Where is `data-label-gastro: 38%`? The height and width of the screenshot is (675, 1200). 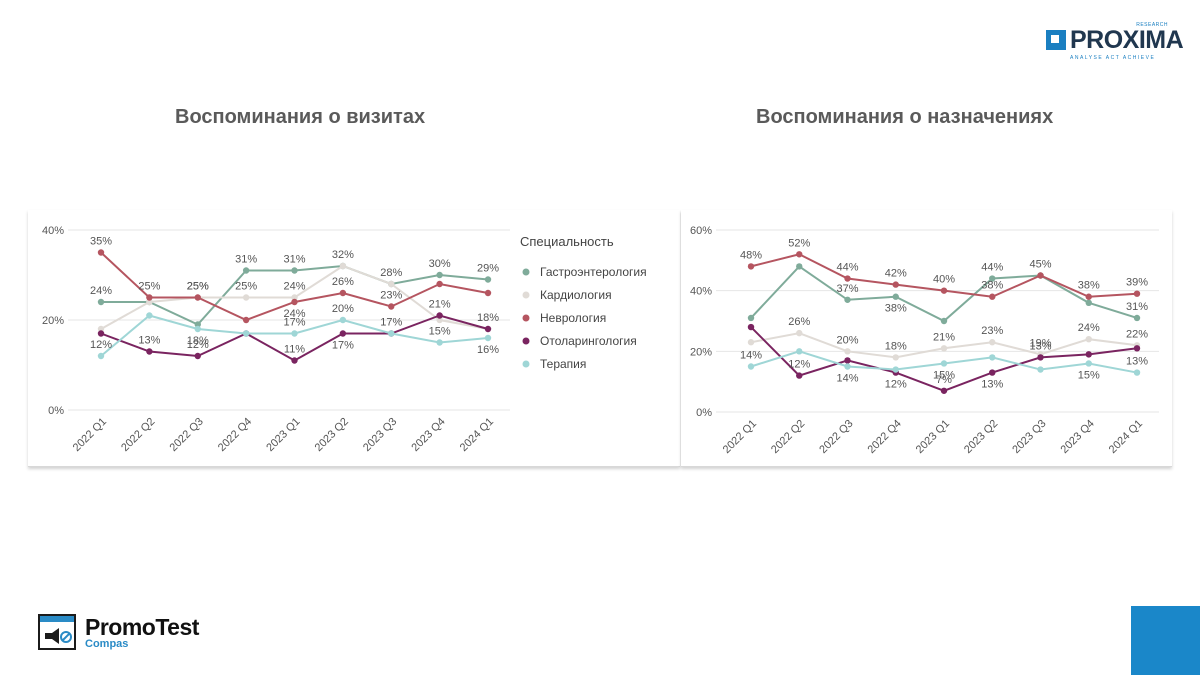
data-label-gastro: 38% is located at coordinates (896, 309).